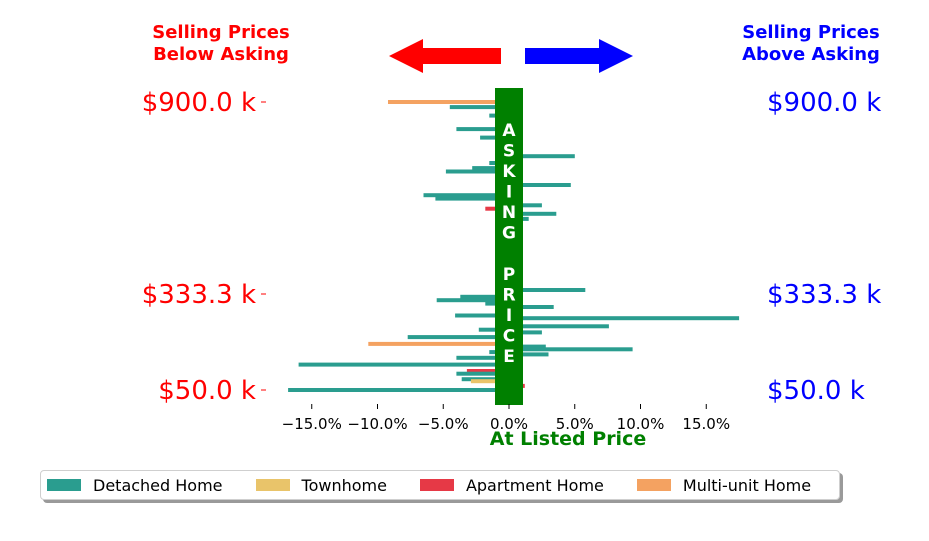  Describe the element at coordinates (509, 172) in the screenshot. I see `asking-band-letter: K` at that location.